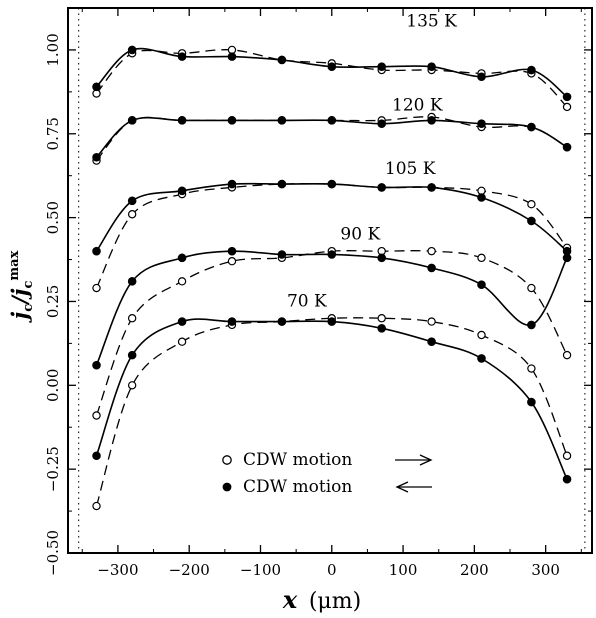  I want to click on y-title-part: /j, so click(19, 297).